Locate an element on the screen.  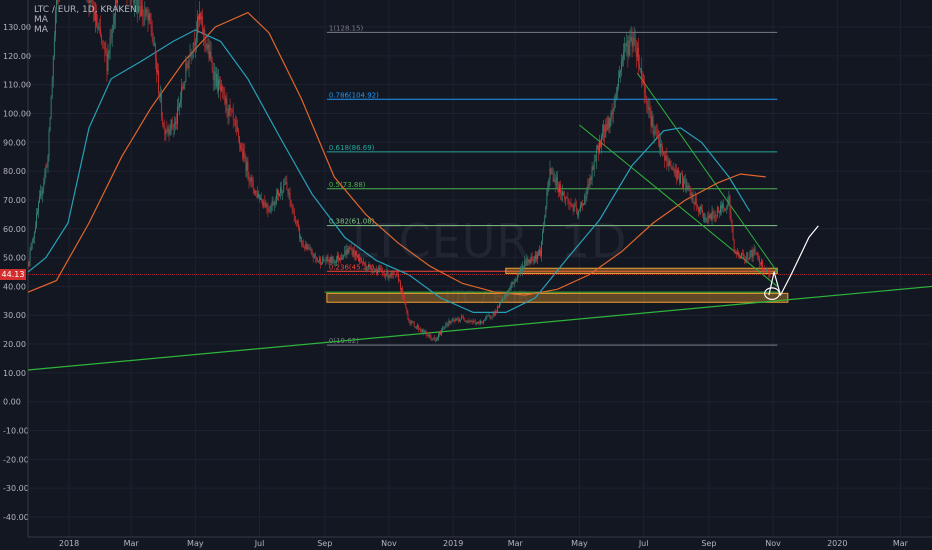
indicator-ma-2: MA is located at coordinates (41, 30).